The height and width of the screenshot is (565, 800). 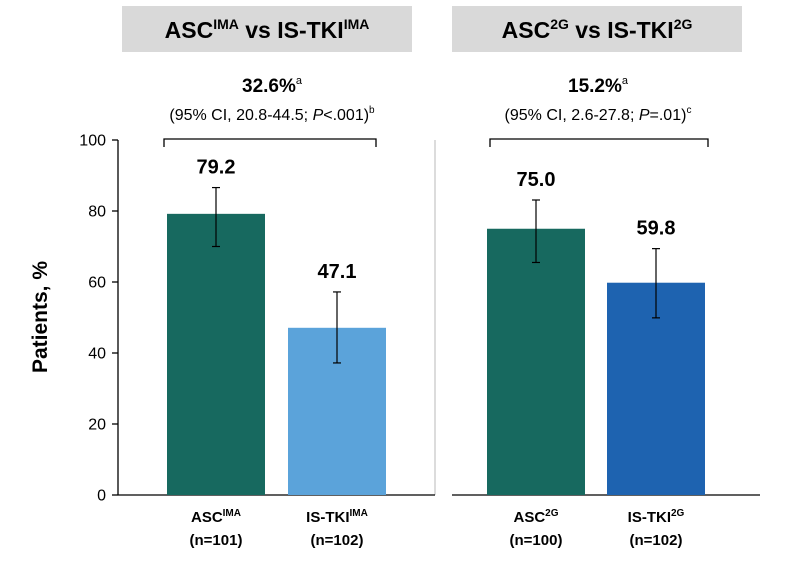 I want to click on panel-1-difference-value: 32.6%a, so click(x=272, y=86).